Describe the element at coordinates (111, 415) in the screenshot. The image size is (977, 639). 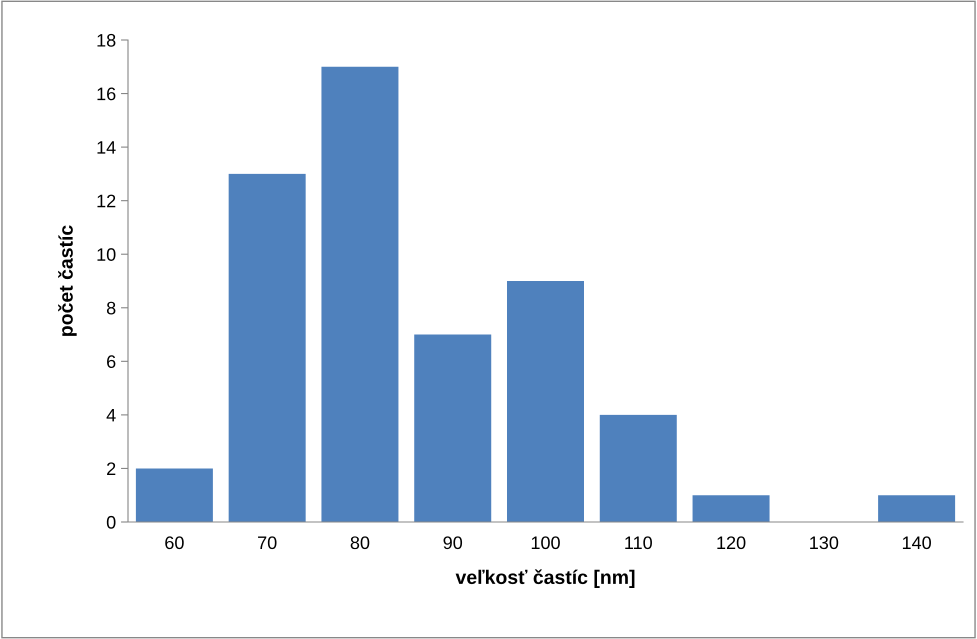
I see `y-tick-label: 4` at that location.